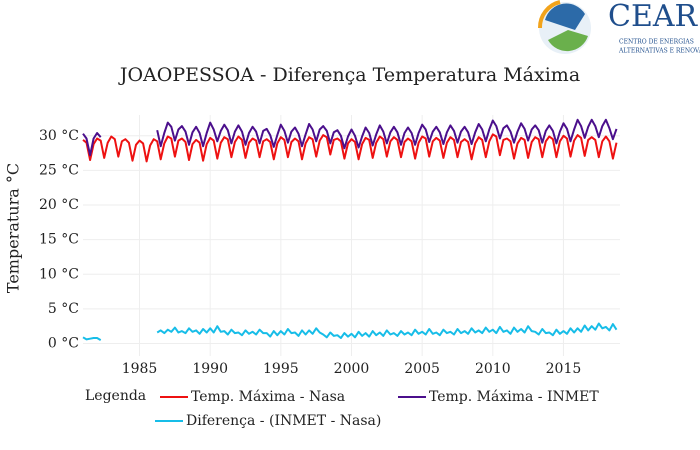 Image resolution: width=700 pixels, height=450 pixels. I want to click on logo-subtext: ALTERNATIVAS E RENOVÁVEIS, so click(659, 51).